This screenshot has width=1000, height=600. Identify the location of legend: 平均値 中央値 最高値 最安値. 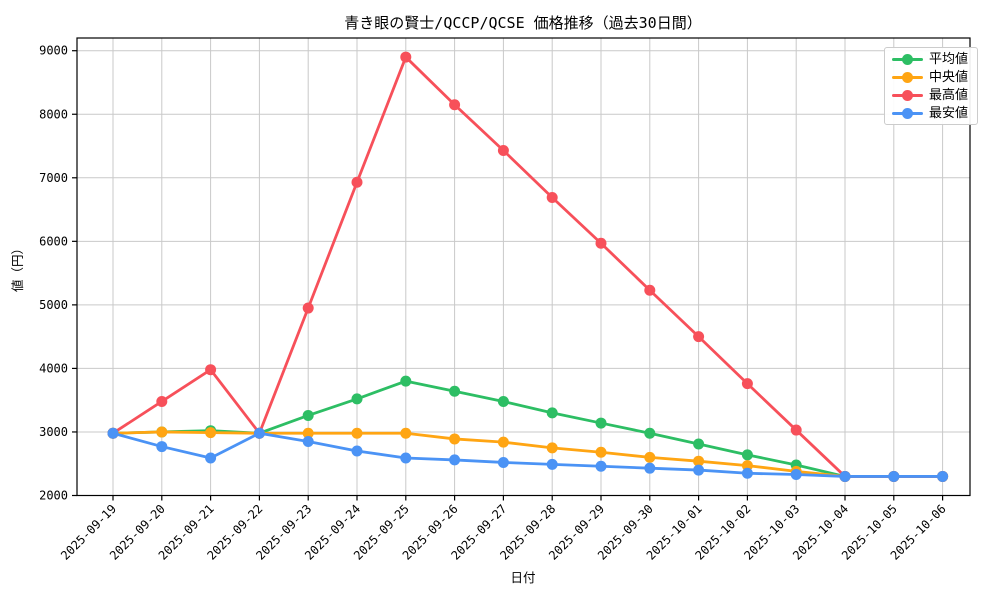
(931, 86).